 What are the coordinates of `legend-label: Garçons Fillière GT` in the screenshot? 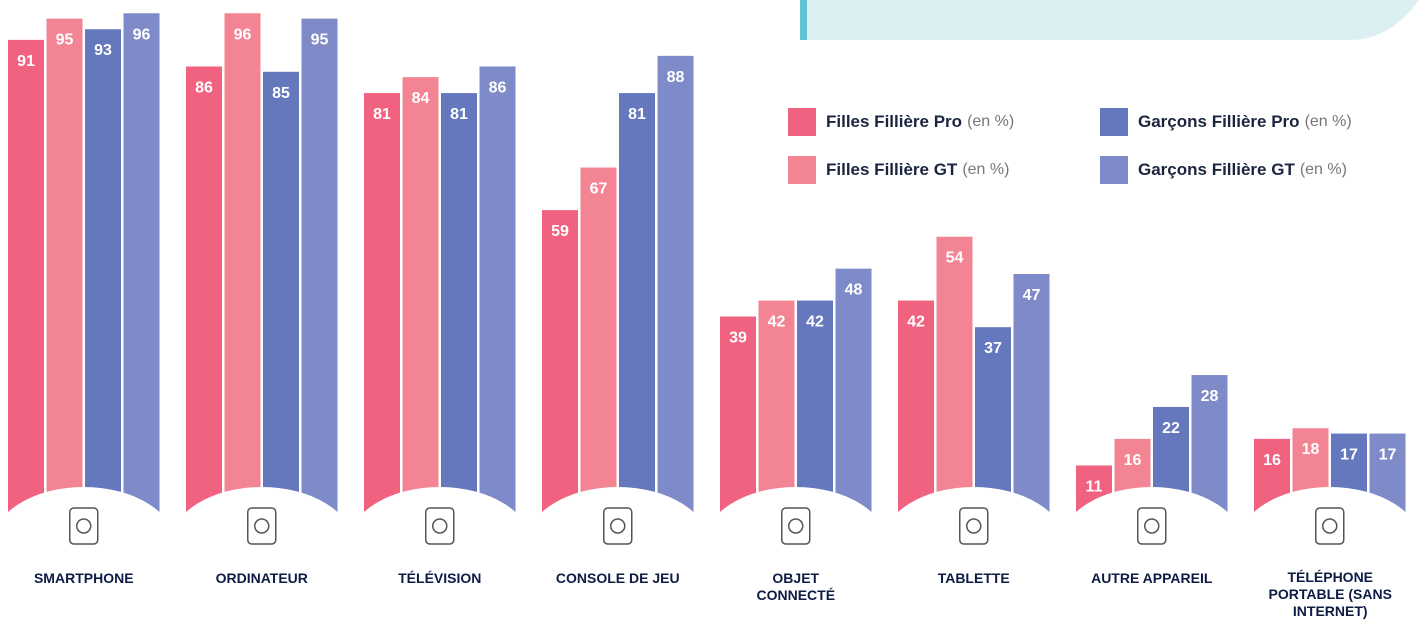 It's located at (1216, 169).